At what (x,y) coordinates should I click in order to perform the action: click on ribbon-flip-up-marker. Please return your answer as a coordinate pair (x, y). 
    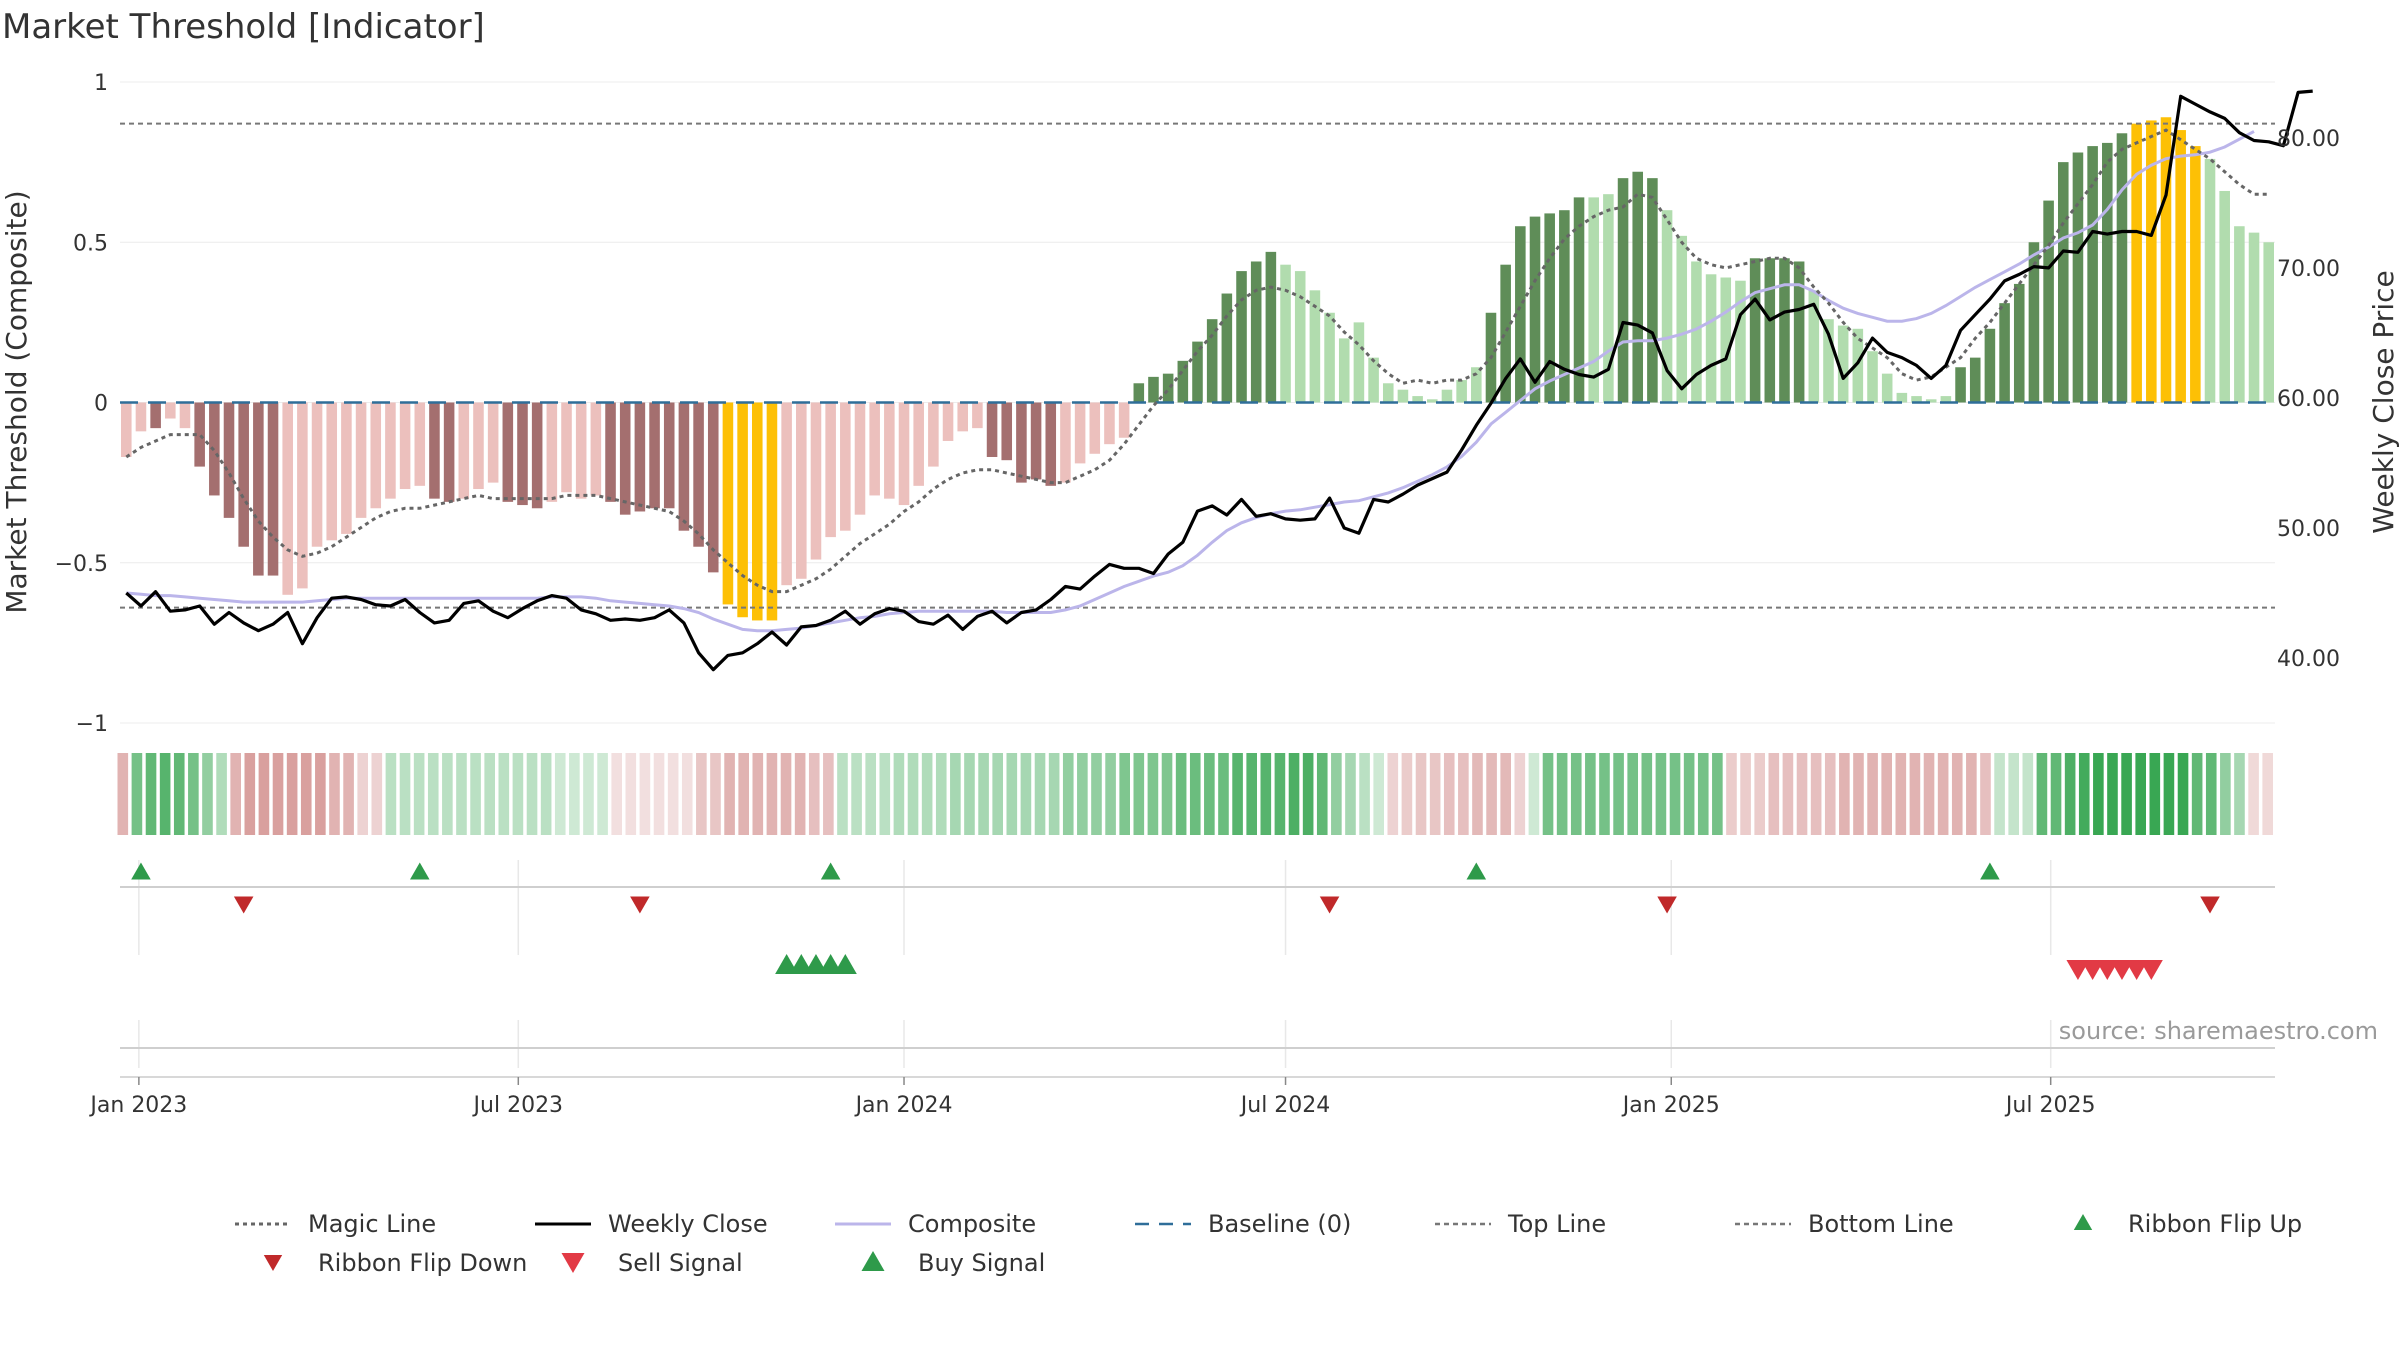
    Looking at the image, I should click on (419, 871).